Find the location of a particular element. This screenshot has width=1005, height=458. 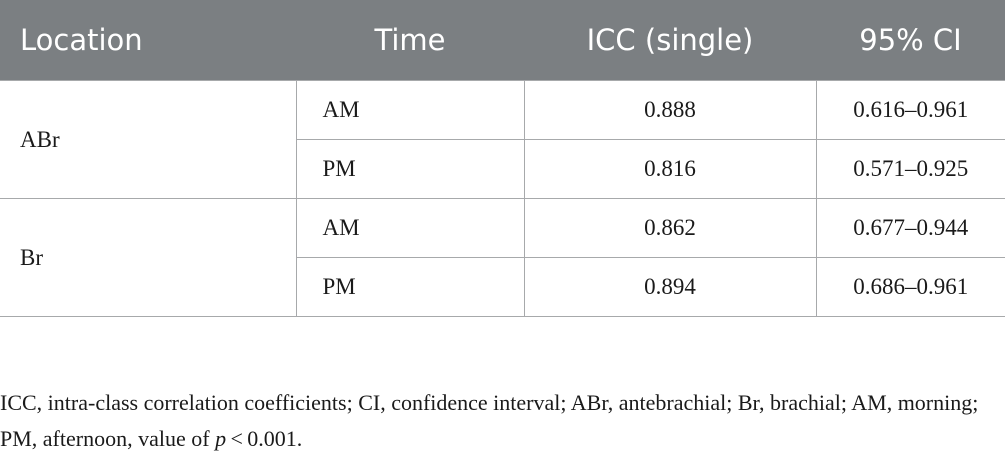

table-row: PM 0.894 0.686–0.961 is located at coordinates (502, 287).